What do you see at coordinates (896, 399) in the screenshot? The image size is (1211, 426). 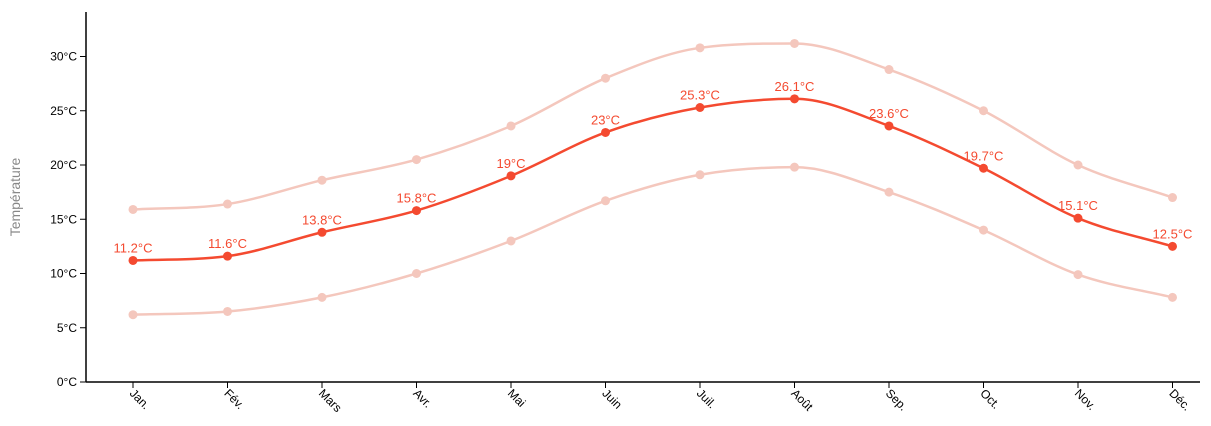 I see `x-tick-label: Sep.` at bounding box center [896, 399].